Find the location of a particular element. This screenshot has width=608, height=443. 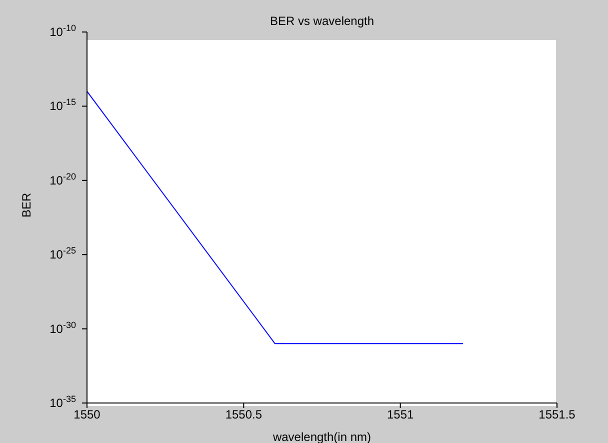

y-tick-label: 10$^{-10}$ is located at coordinates (63, 31).